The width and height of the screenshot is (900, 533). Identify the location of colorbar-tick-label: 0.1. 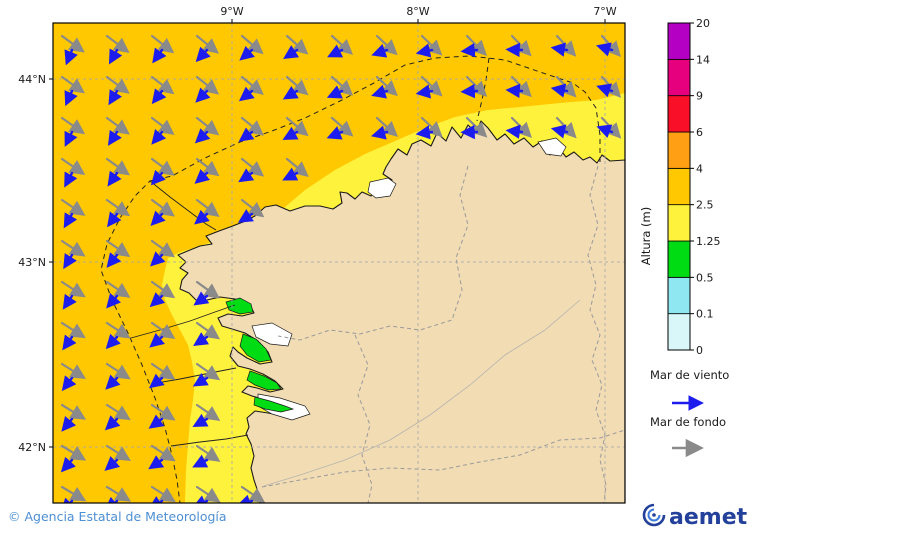
(705, 314).